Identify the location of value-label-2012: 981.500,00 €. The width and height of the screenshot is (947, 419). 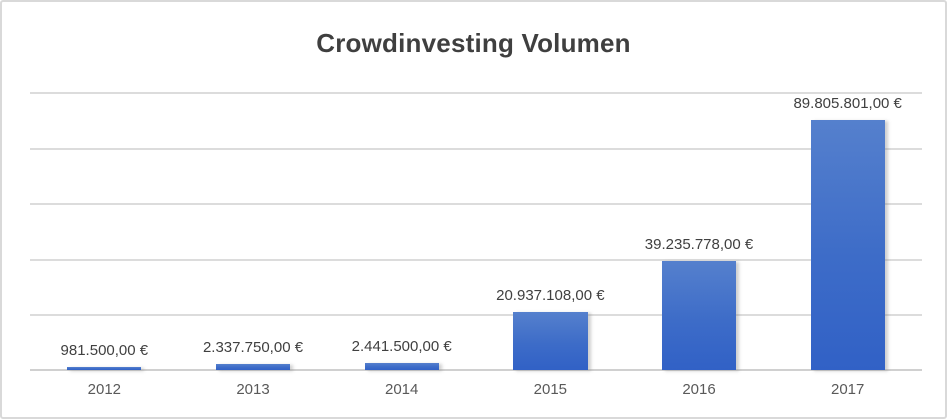
(104, 351).